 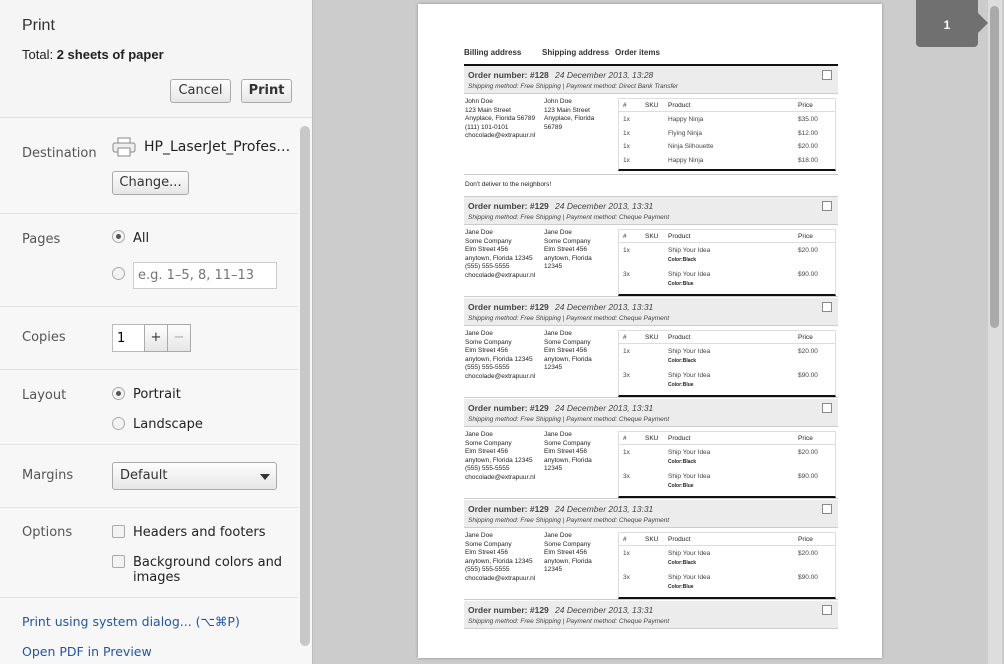 What do you see at coordinates (118, 423) in the screenshot?
I see `landscape-radio` at bounding box center [118, 423].